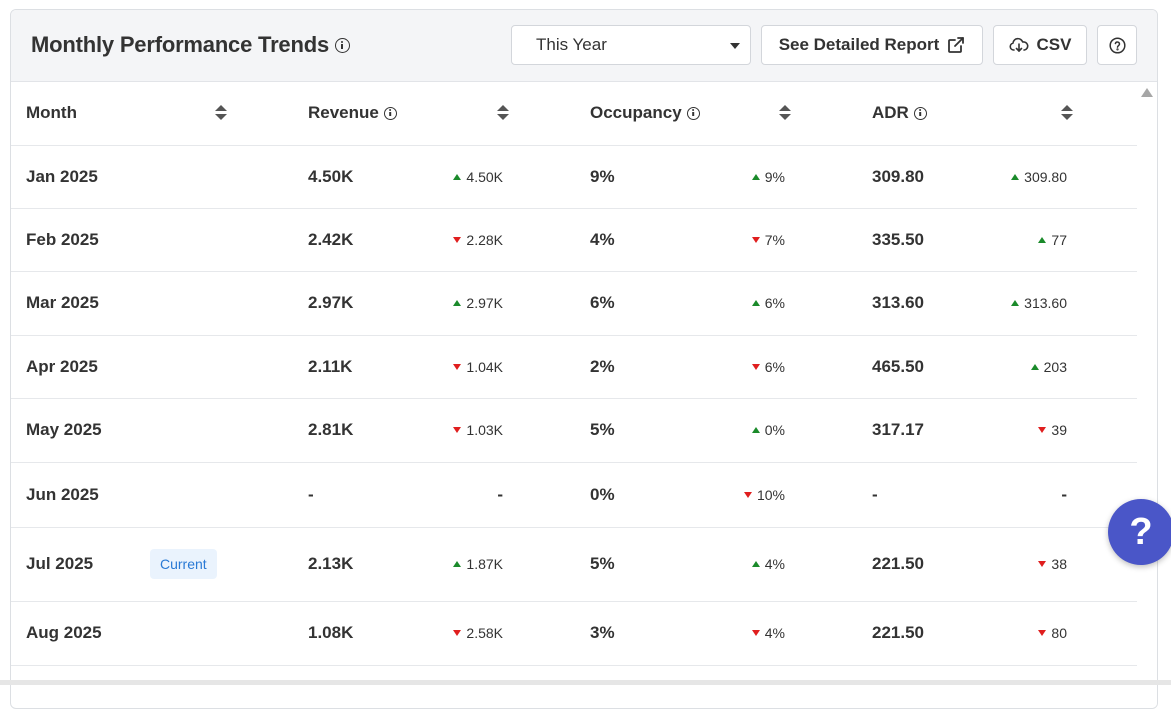  Describe the element at coordinates (602, 366) in the screenshot. I see `occupancy-value: 2%` at that location.